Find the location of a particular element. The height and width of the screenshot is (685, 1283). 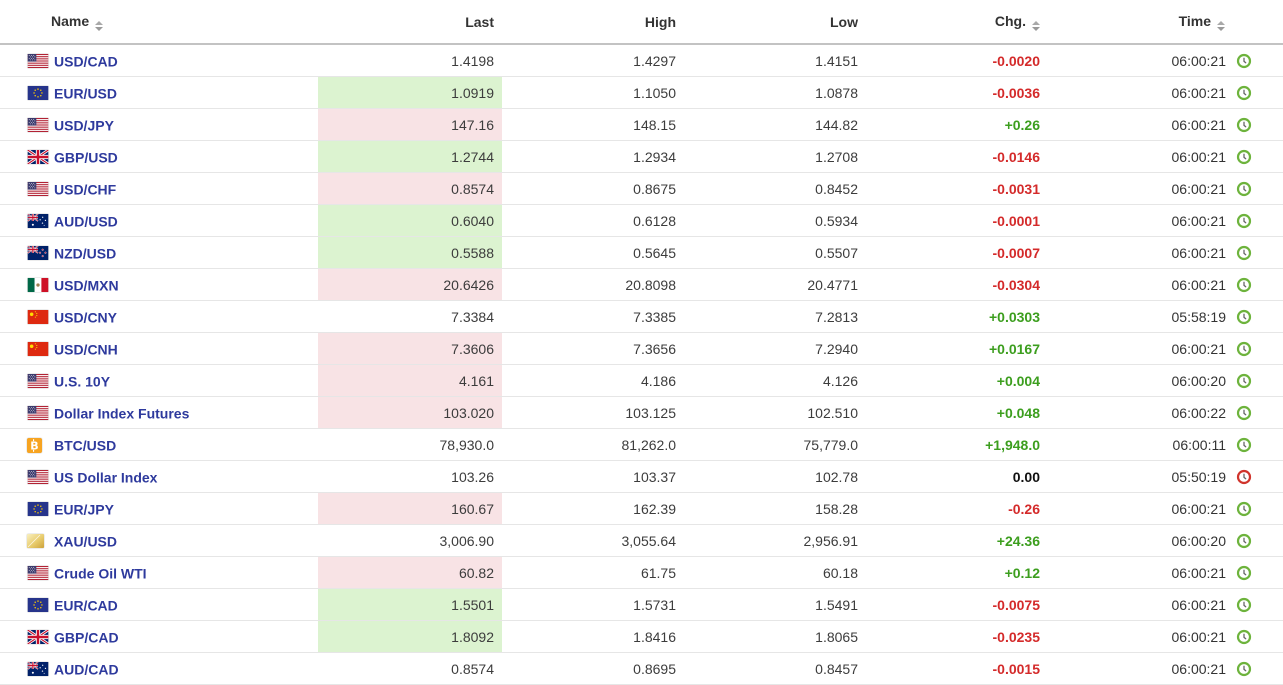

instrument-link: NZD/USD is located at coordinates (85, 253).